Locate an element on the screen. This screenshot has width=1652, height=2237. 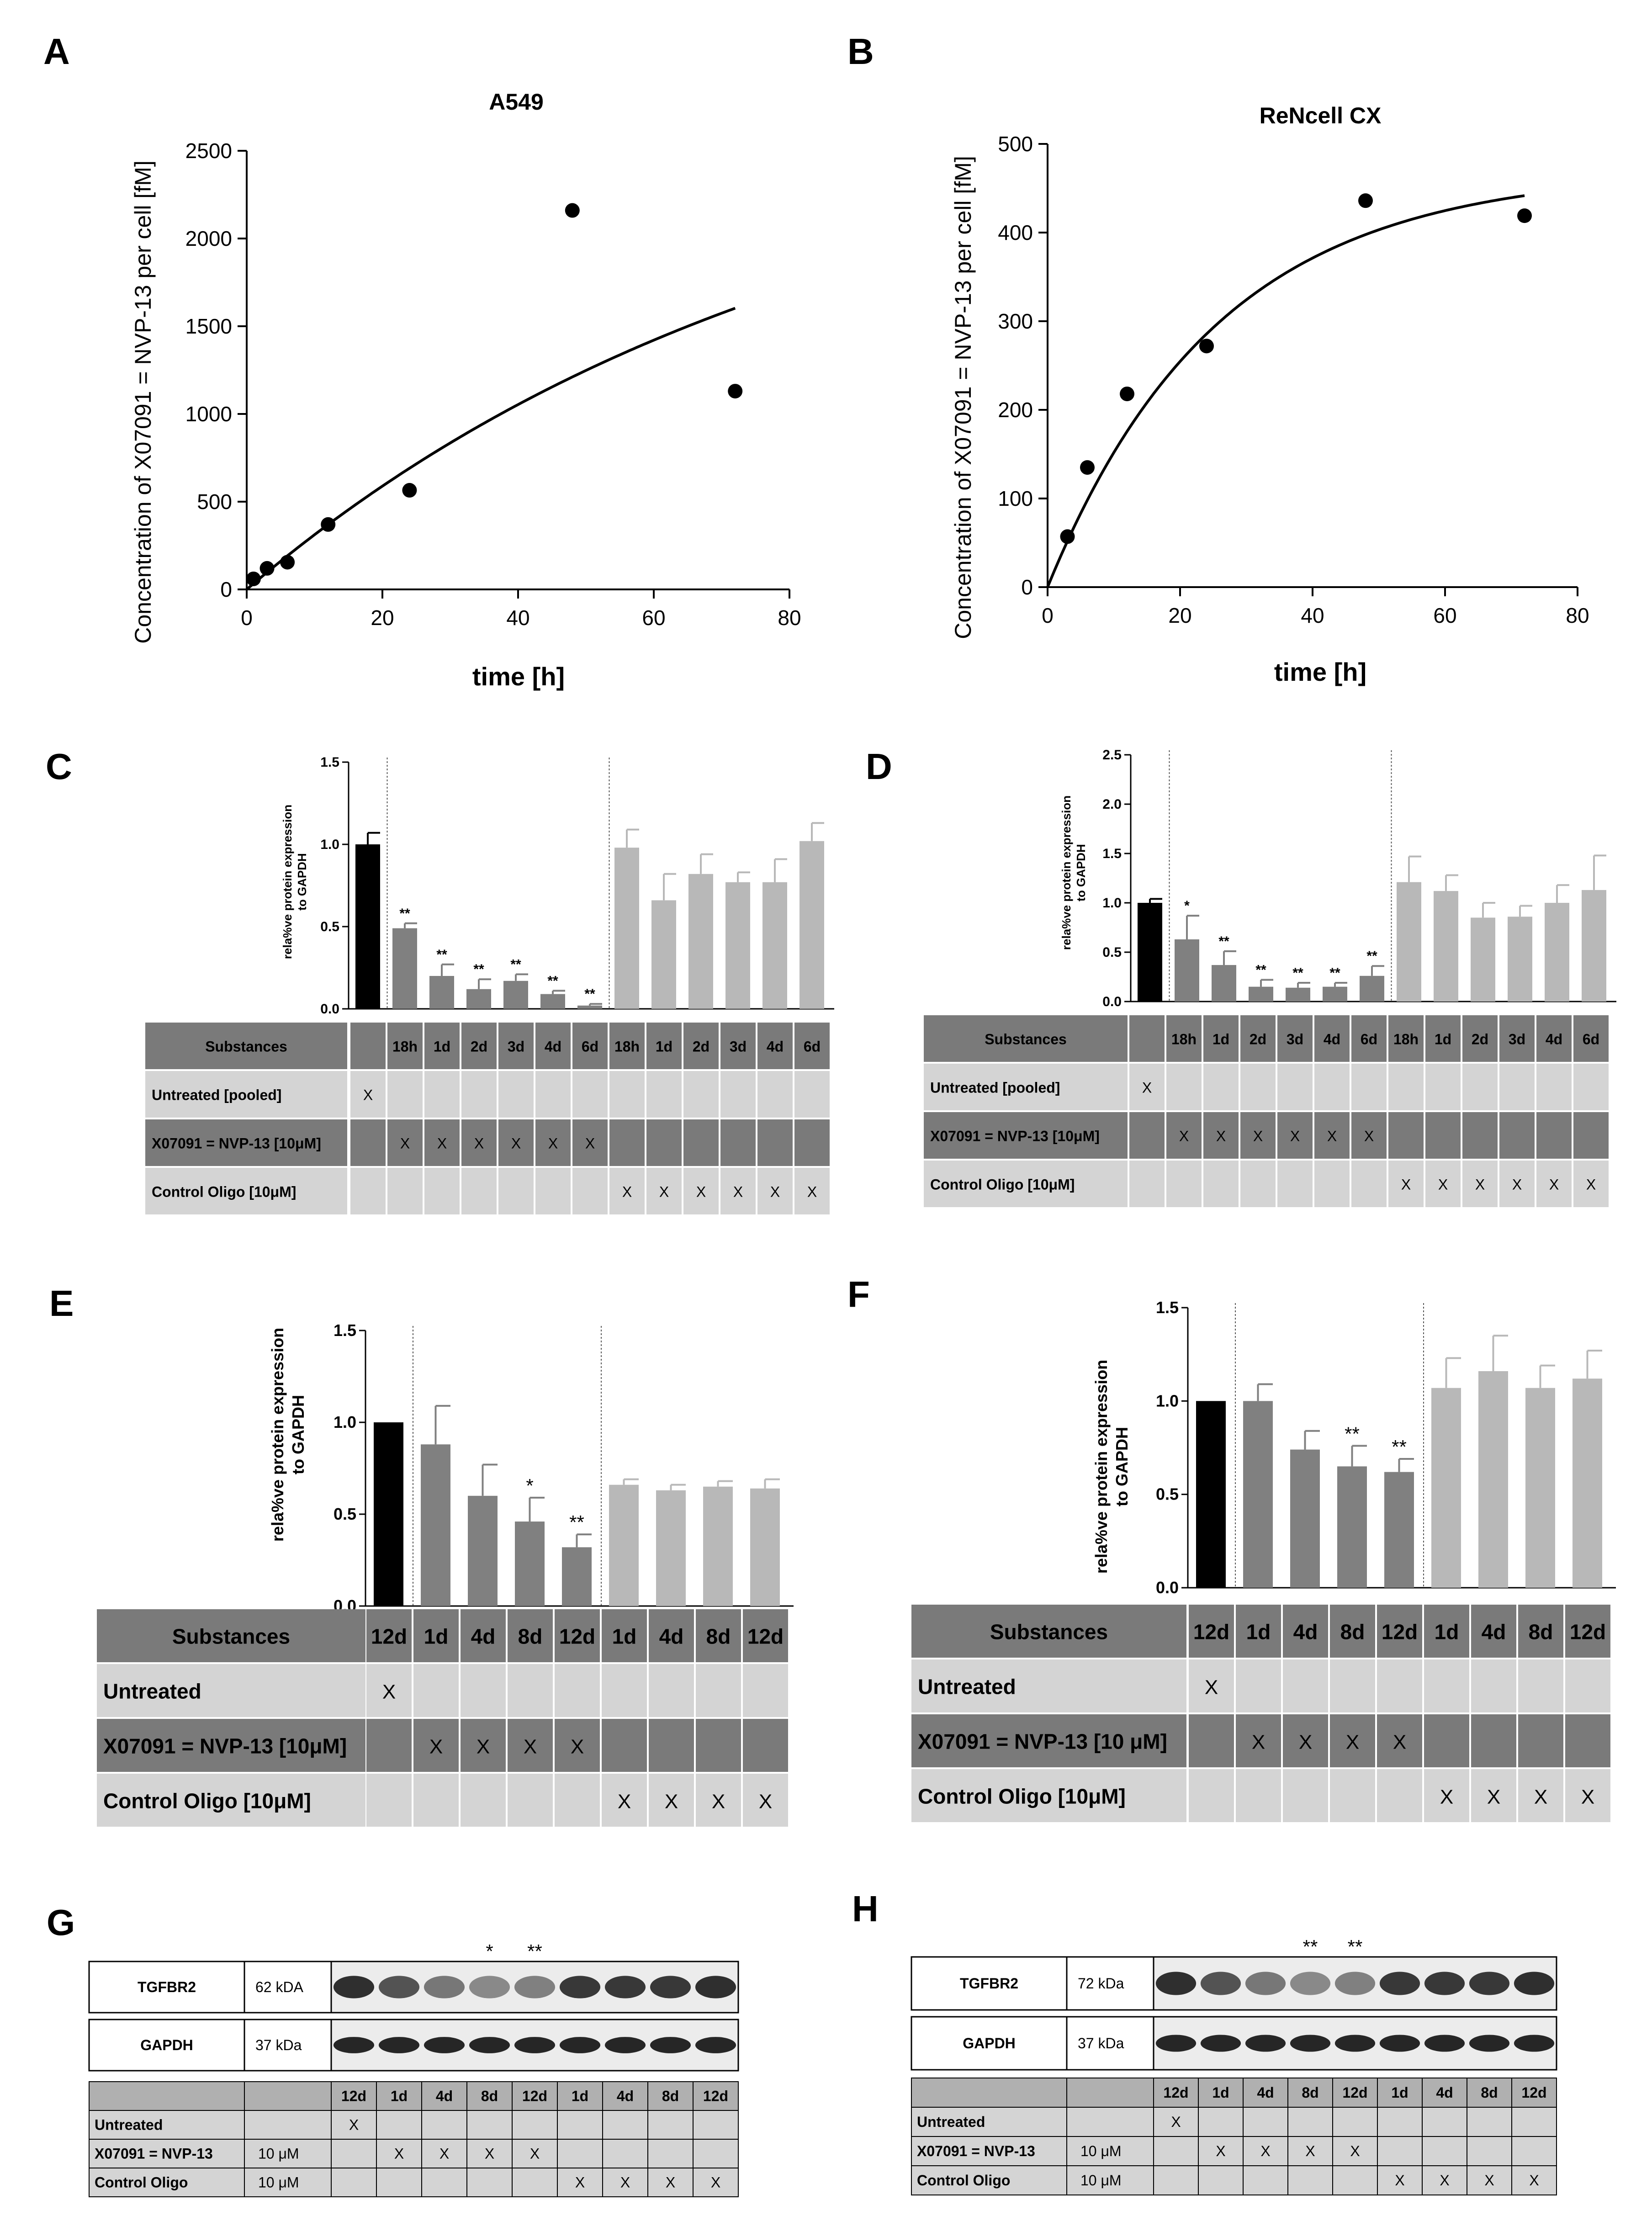
fit-curve is located at coordinates (1286, 391).